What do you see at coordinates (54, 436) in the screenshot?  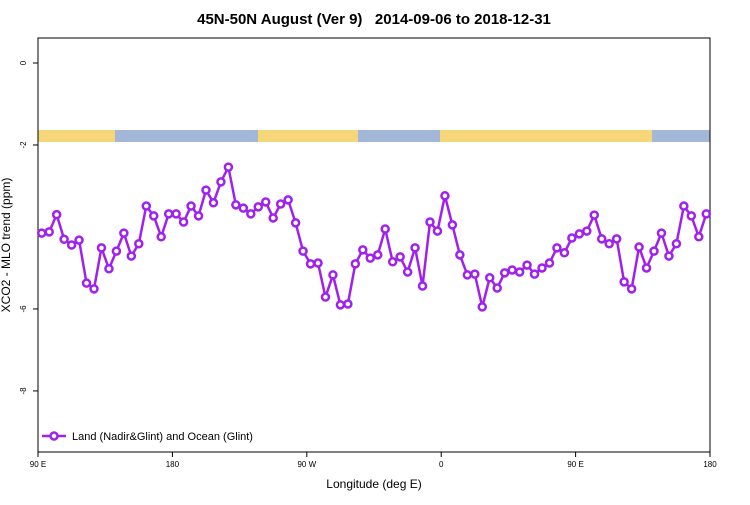 I see `legend-marker` at bounding box center [54, 436].